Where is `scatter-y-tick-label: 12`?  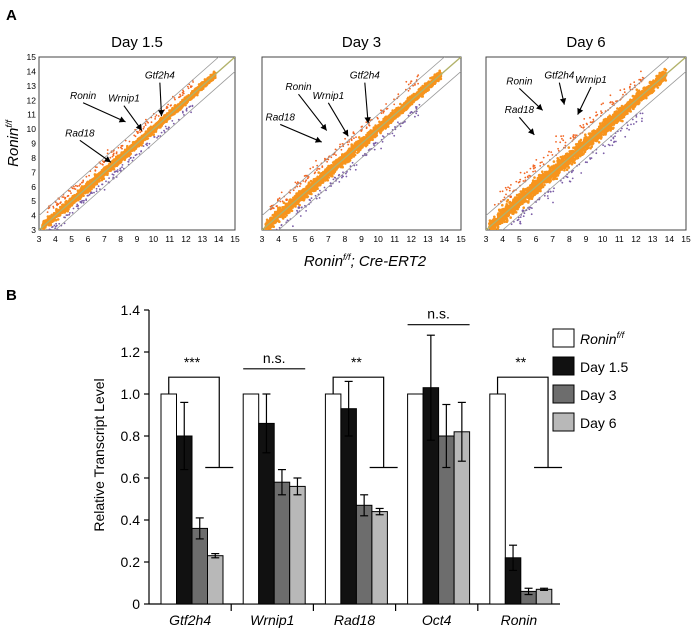 scatter-y-tick-label: 12 is located at coordinates (32, 100).